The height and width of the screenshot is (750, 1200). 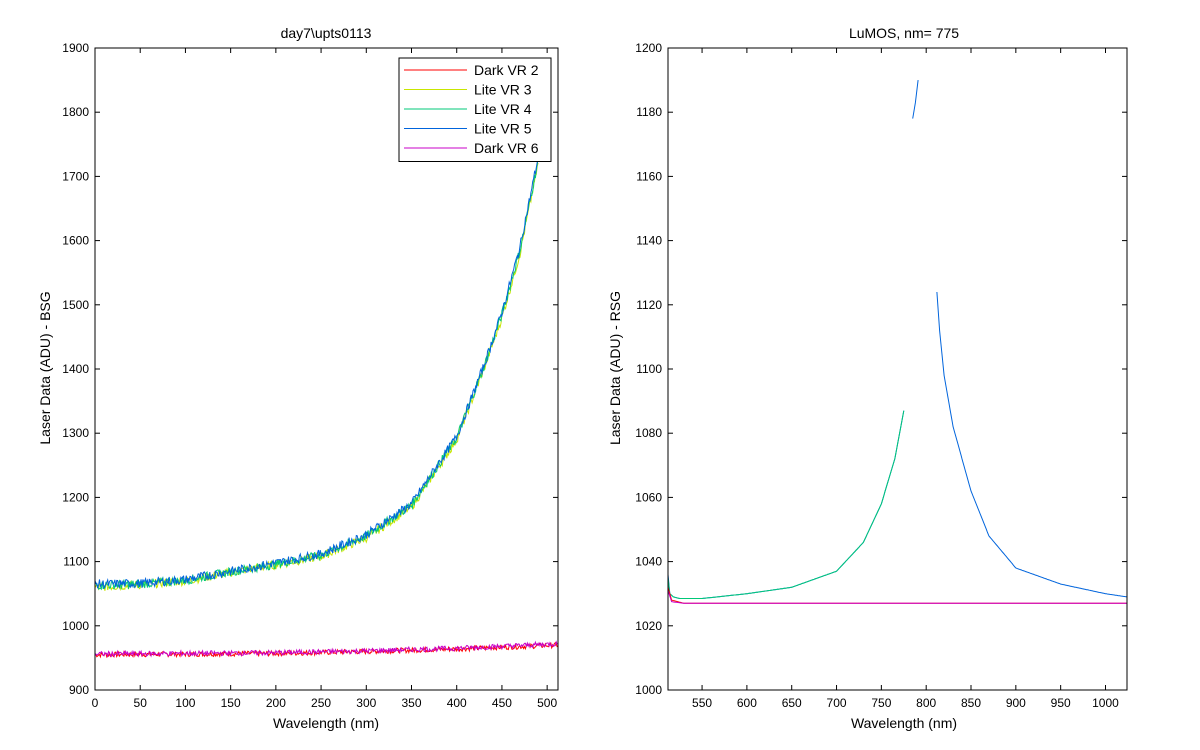 What do you see at coordinates (1105, 703) in the screenshot?
I see `x-tick-label: 1000` at bounding box center [1105, 703].